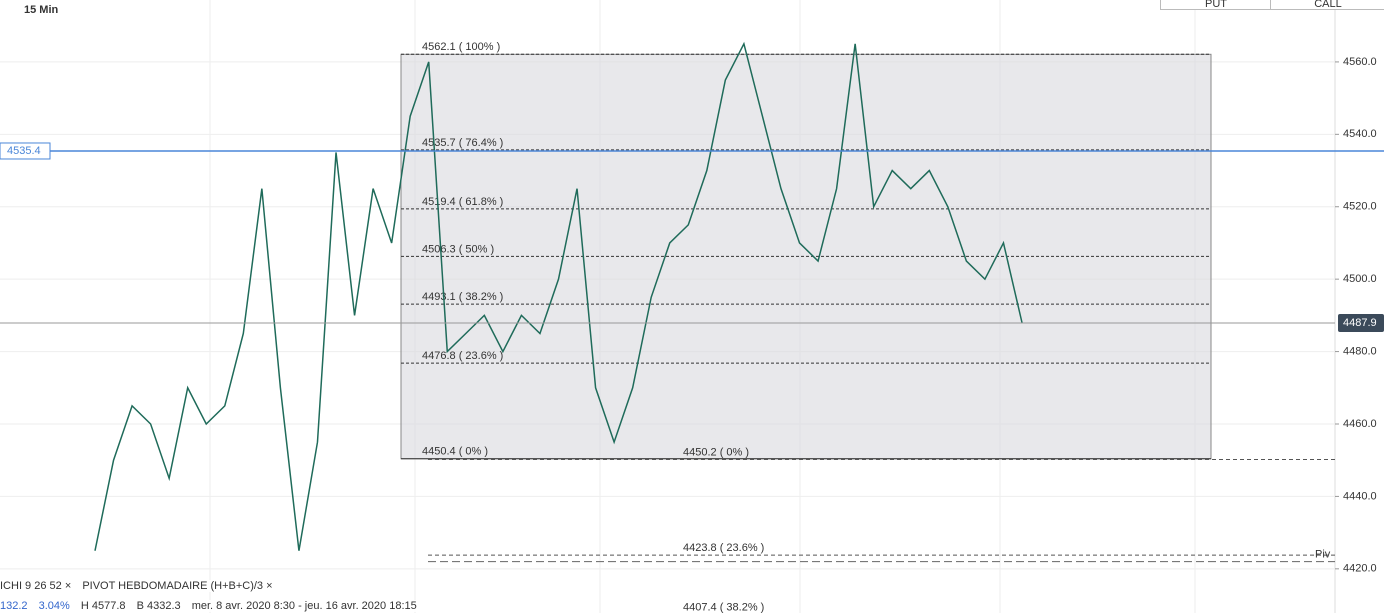 The image size is (1384, 613). I want to click on fib-ext-label: 4407.4 ( 38.2% ), so click(723, 607).